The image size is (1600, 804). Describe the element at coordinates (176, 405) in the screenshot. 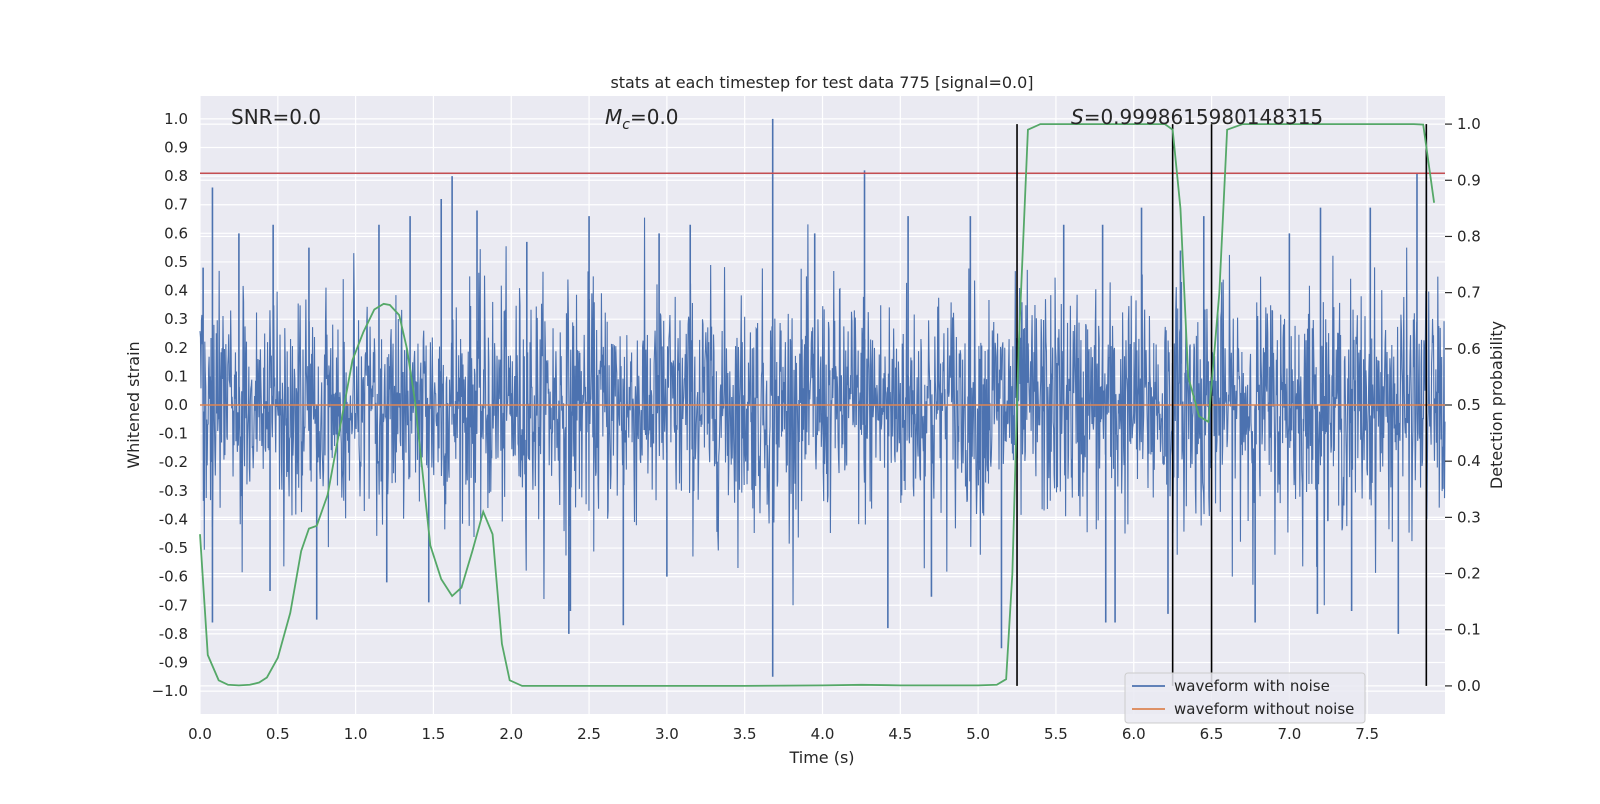

I see `left-tick-label: 0.0` at that location.